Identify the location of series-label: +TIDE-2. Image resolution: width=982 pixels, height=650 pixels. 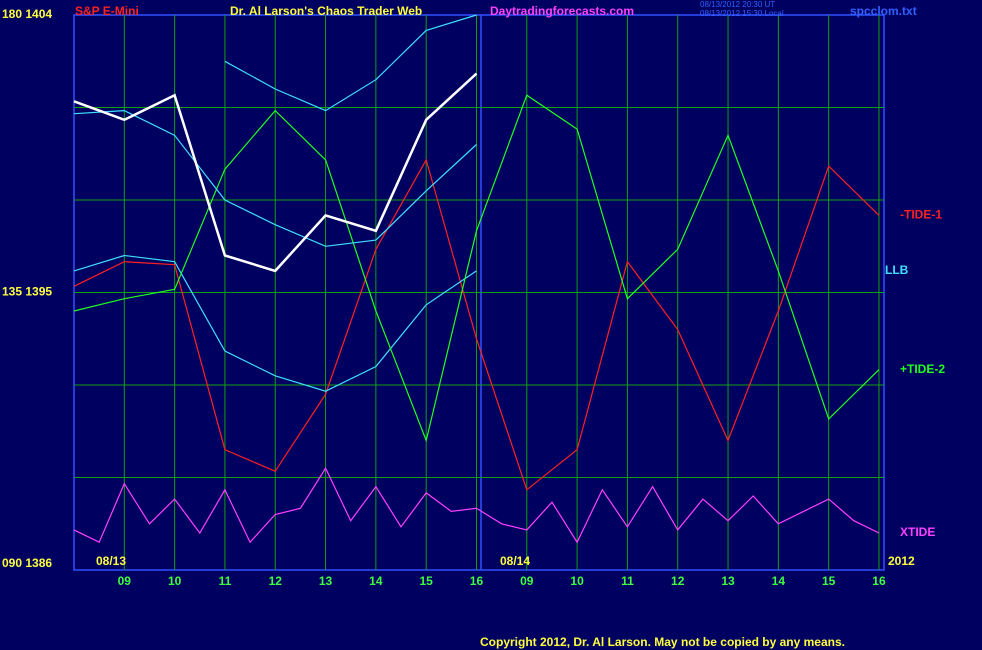
(922, 369).